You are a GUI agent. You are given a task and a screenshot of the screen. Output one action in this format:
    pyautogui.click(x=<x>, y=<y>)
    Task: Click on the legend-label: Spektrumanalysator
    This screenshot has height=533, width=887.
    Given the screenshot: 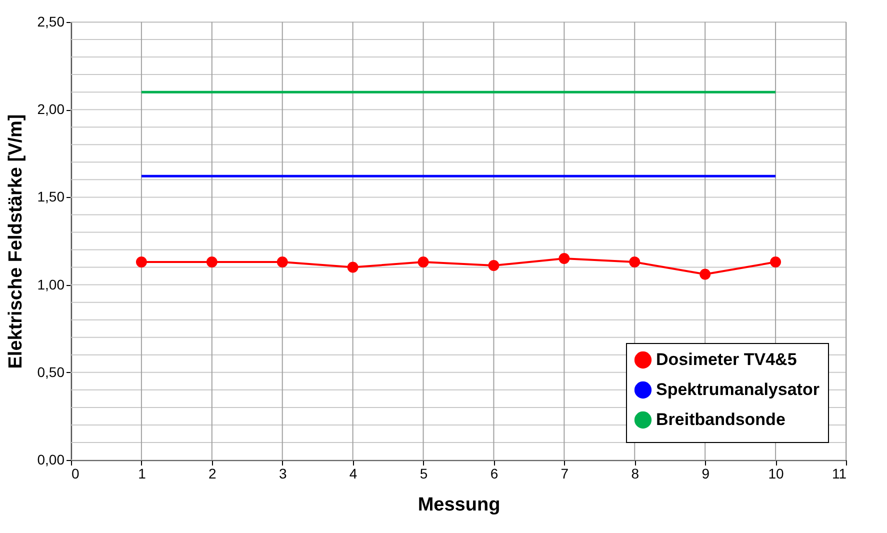 What is the action you would take?
    pyautogui.click(x=738, y=389)
    